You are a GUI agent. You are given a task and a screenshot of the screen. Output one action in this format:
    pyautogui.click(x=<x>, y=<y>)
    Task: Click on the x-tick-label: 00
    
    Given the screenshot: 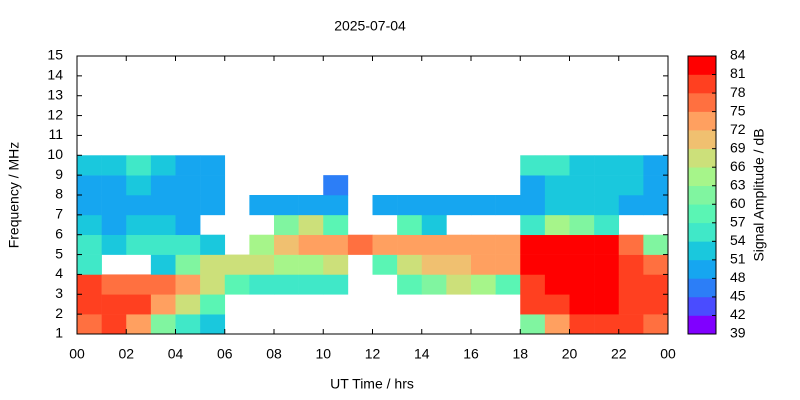 What is the action you would take?
    pyautogui.click(x=77, y=354)
    